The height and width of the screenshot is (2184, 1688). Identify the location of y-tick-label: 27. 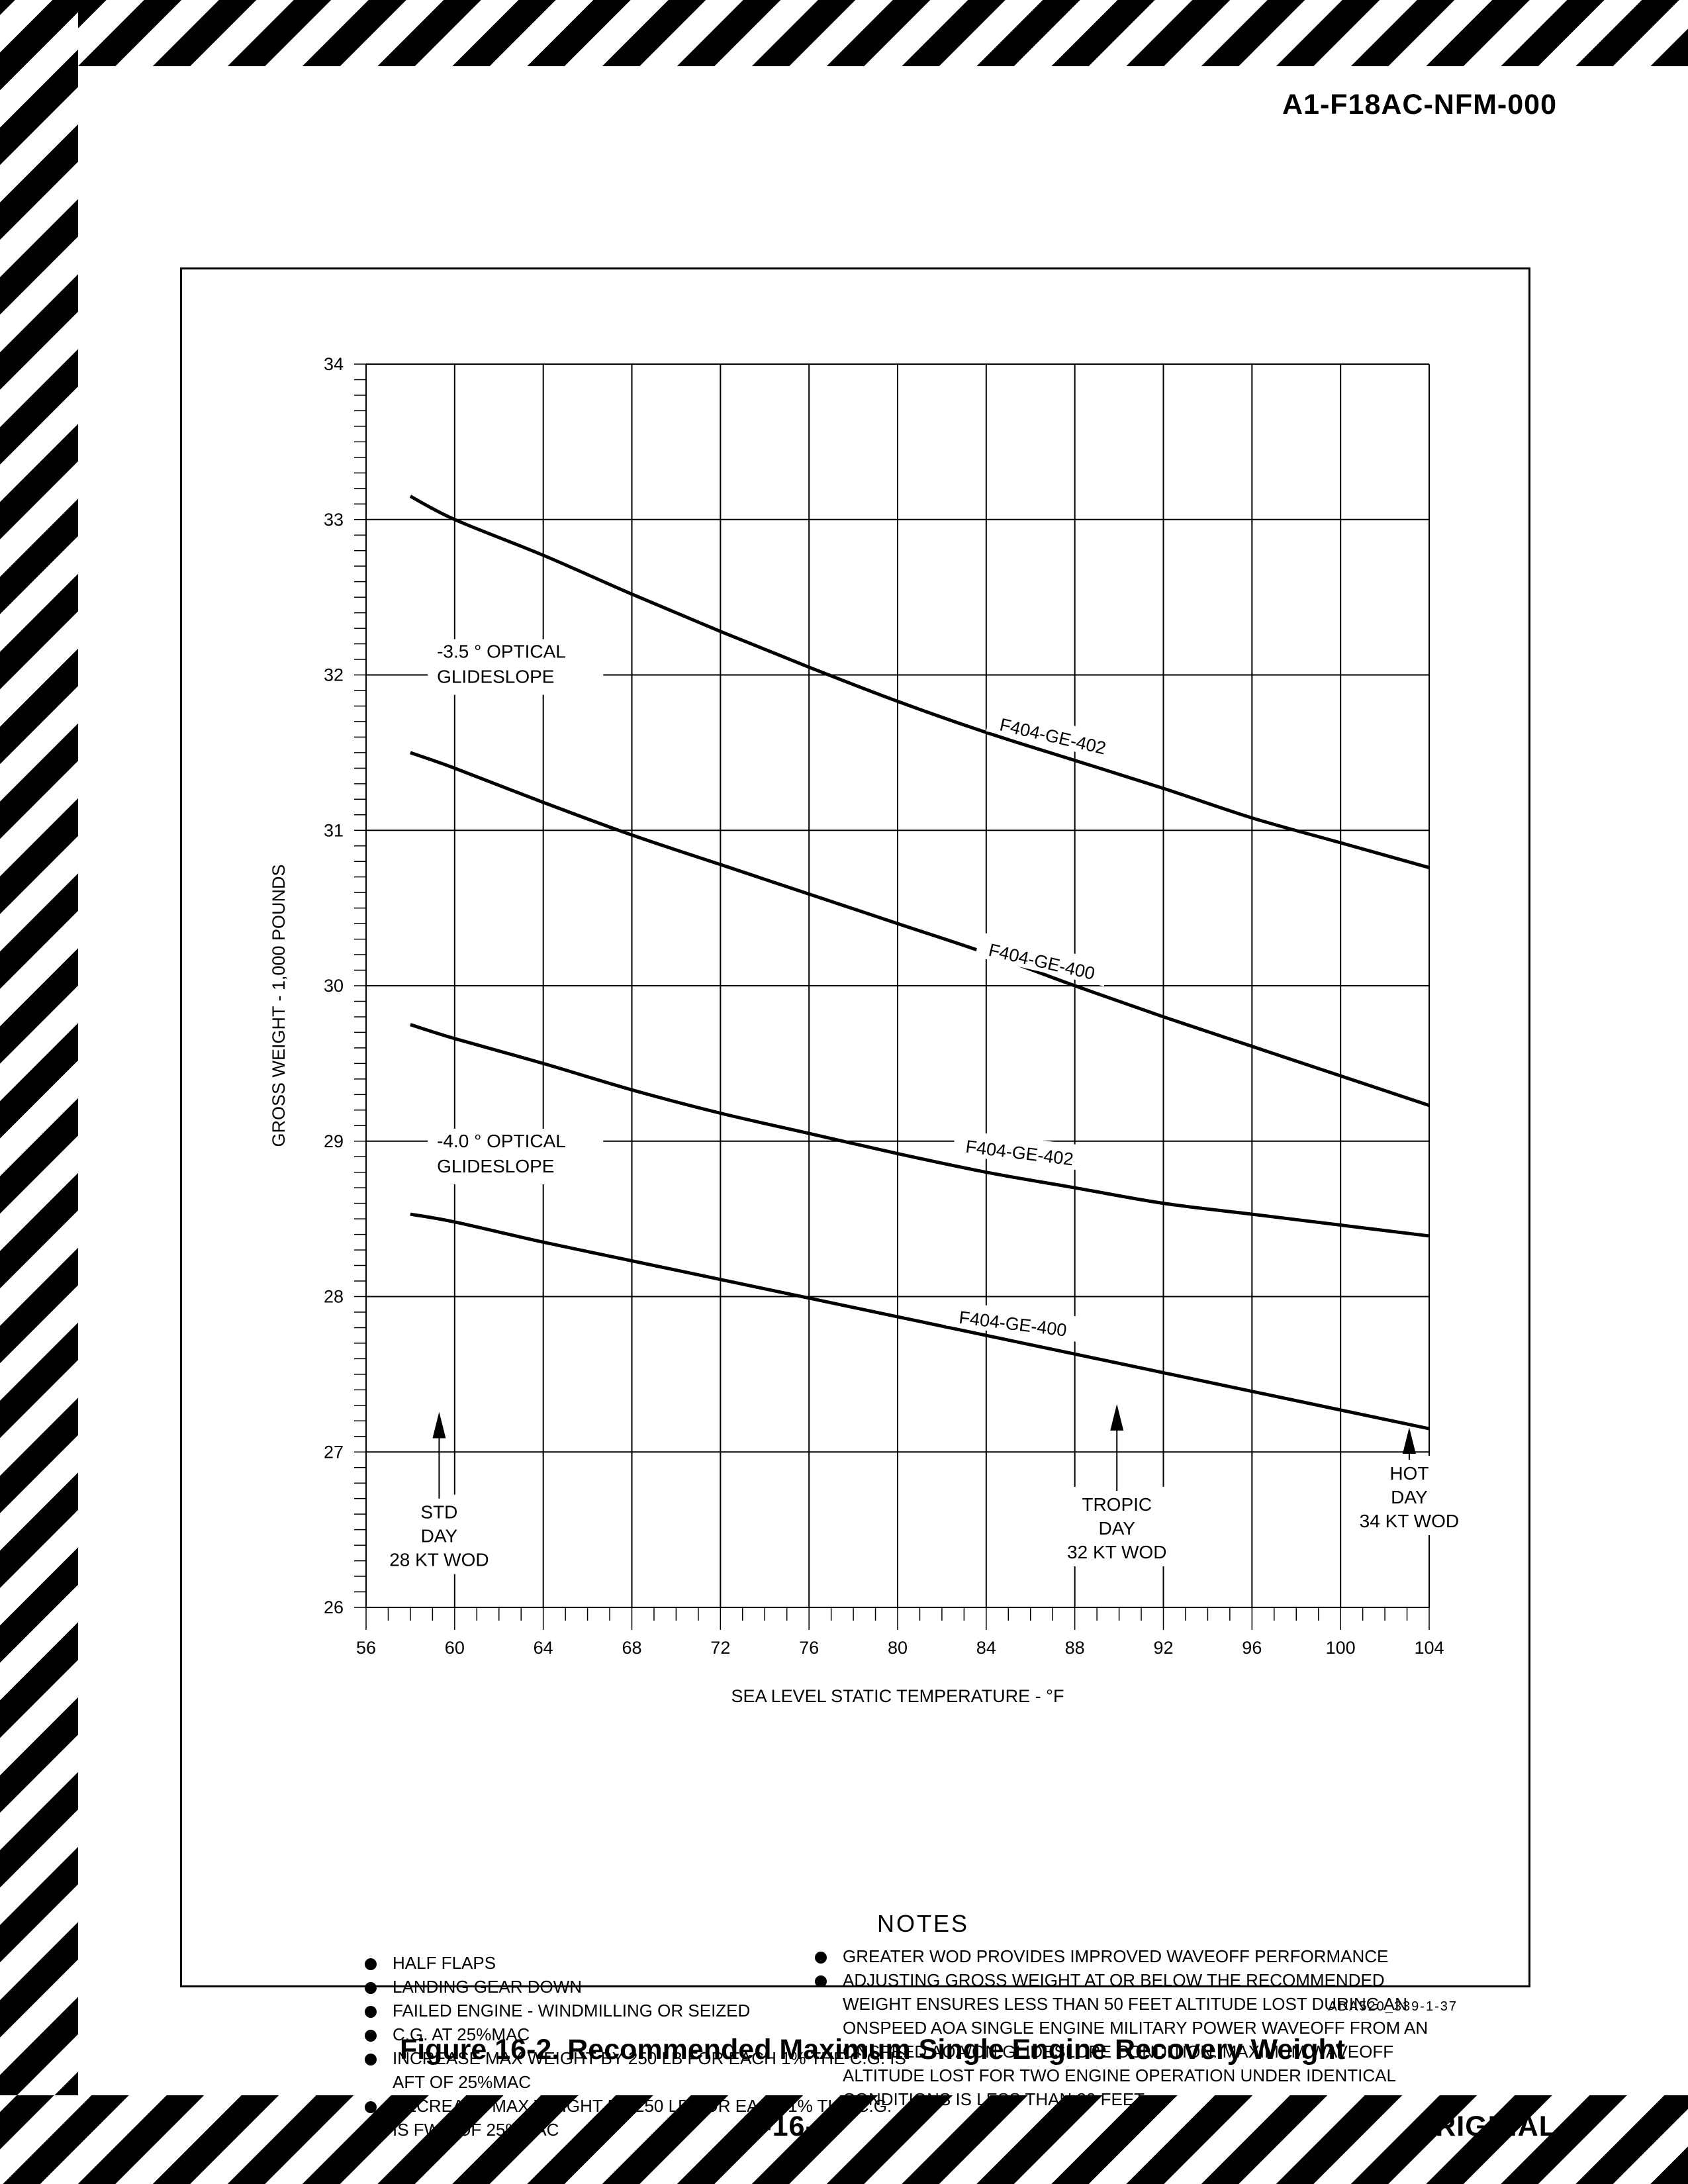
(334, 1452).